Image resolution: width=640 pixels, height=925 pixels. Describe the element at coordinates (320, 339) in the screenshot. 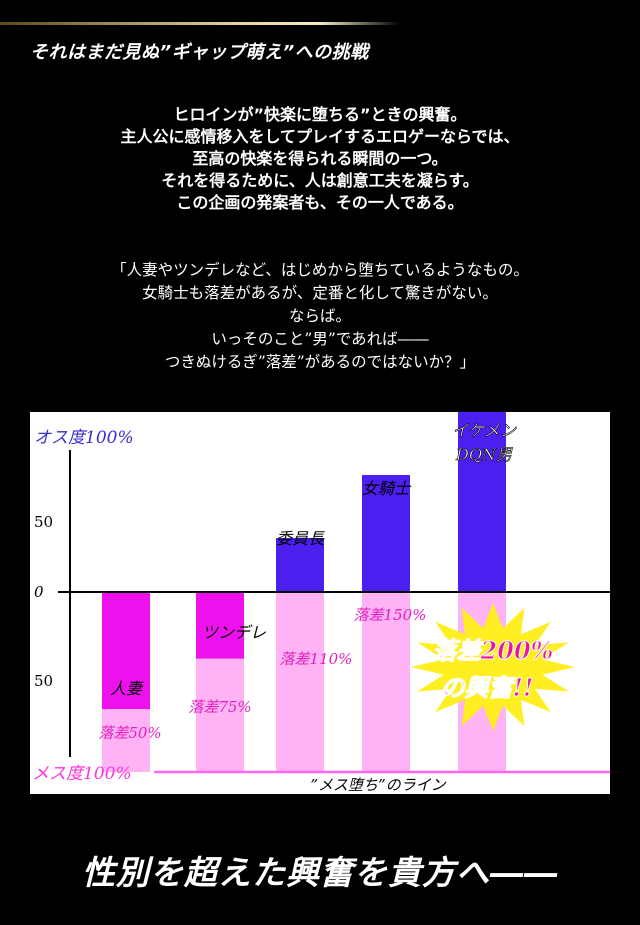

I see `quote-line: いっそのこと”男”であれば――` at that location.